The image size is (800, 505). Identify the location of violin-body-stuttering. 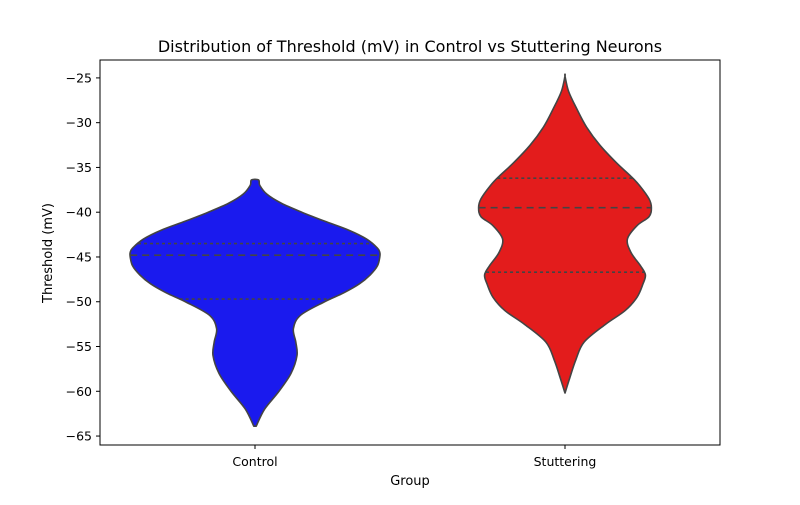
(565, 233).